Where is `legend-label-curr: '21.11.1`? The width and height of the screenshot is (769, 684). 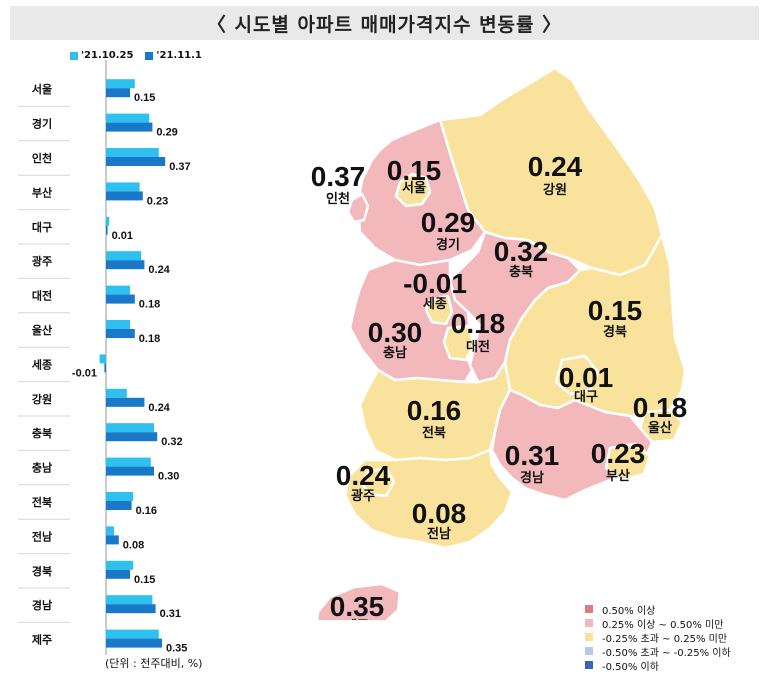
legend-label-curr: '21.11.1 is located at coordinates (179, 55).